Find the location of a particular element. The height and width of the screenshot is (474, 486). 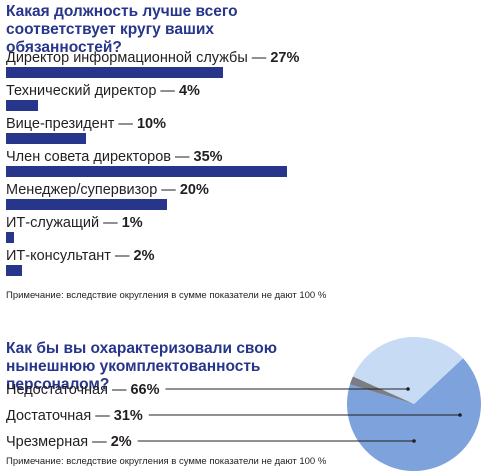

bar-category: ИТ-консультант — is located at coordinates (70, 256).